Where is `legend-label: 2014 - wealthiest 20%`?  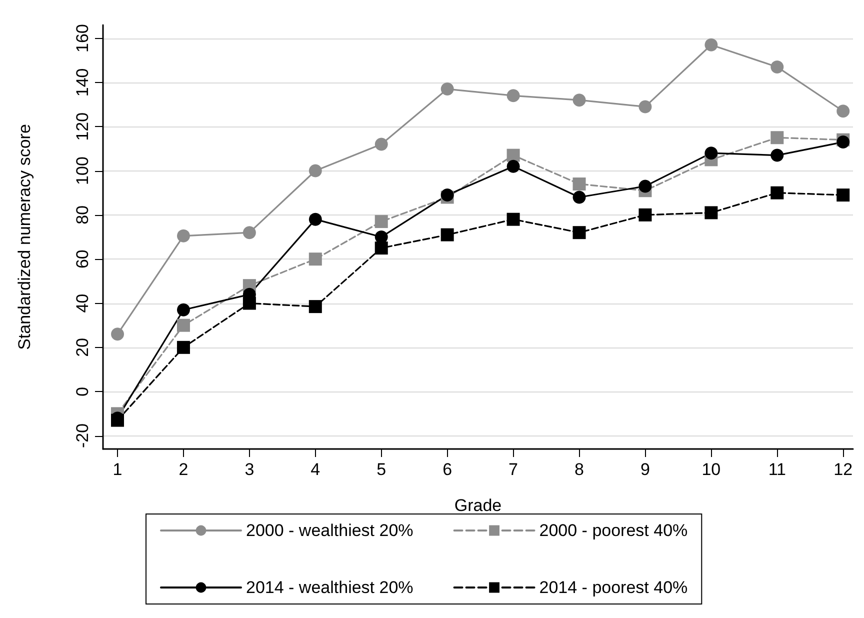 legend-label: 2014 - wealthiest 20% is located at coordinates (330, 587).